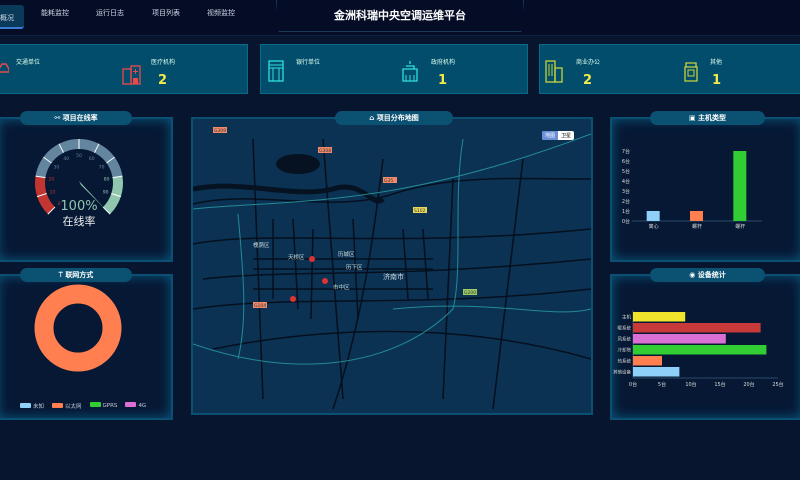 This screenshot has height=480, width=800. Describe the element at coordinates (296, 257) in the screenshot. I see `district-label: 天桥区` at that location.